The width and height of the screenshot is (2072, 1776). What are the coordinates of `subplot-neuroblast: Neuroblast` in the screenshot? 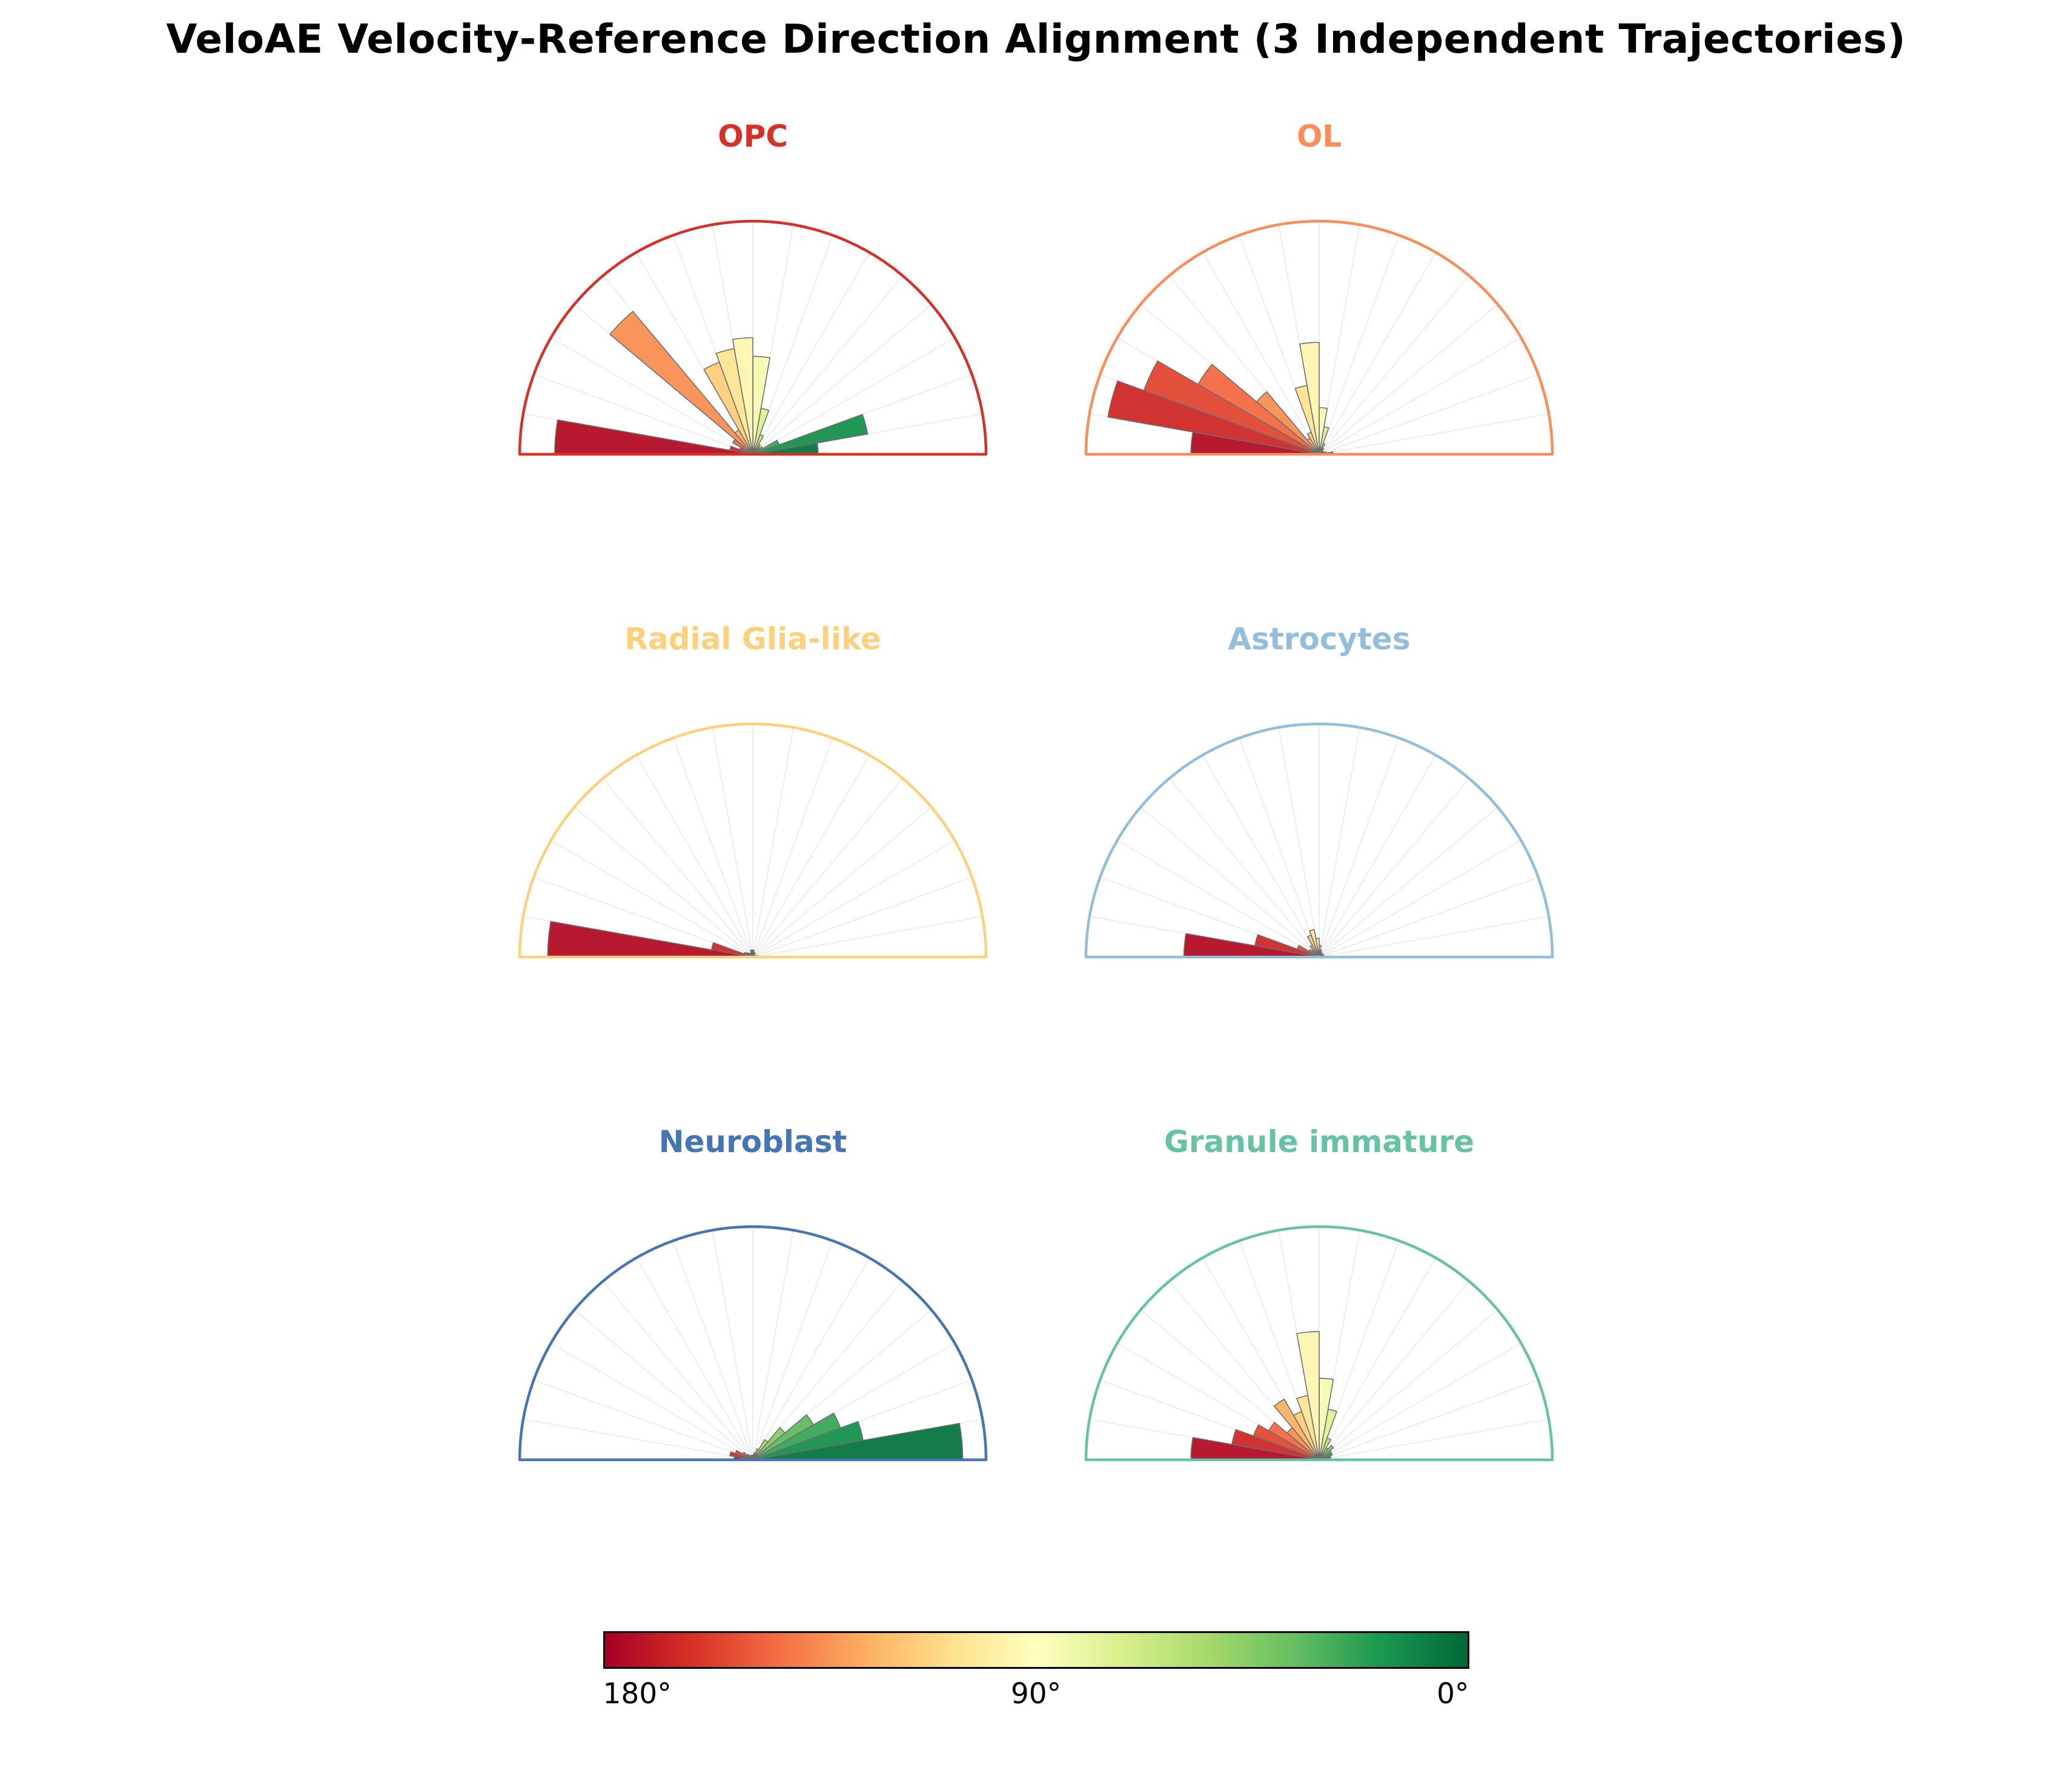 It's located at (752, 1301).